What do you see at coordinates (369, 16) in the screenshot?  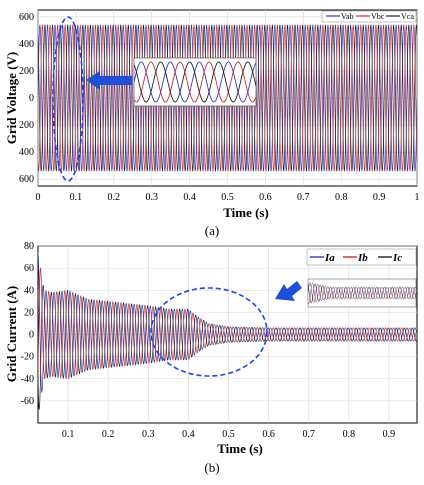 I see `legend-a: Vab Vbc Vca` at bounding box center [369, 16].